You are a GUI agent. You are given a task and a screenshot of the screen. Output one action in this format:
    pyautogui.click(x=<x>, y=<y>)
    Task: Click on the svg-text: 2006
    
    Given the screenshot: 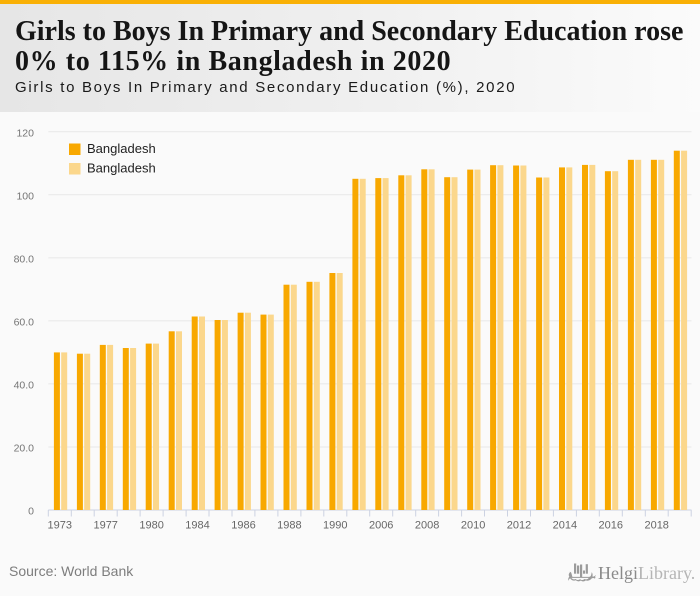 What is the action you would take?
    pyautogui.click(x=381, y=526)
    